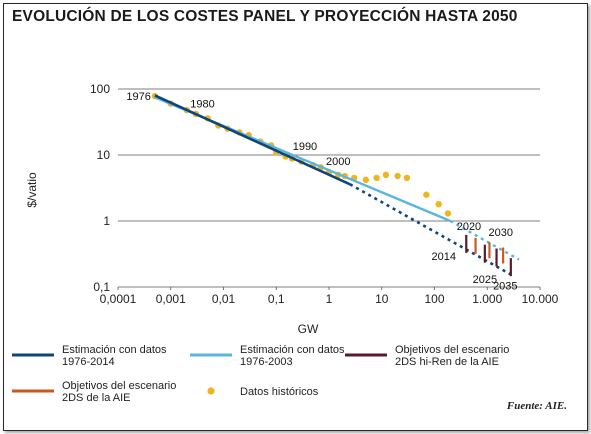 The image size is (591, 434). I want to click on y-tick-label: 10, so click(104, 155).